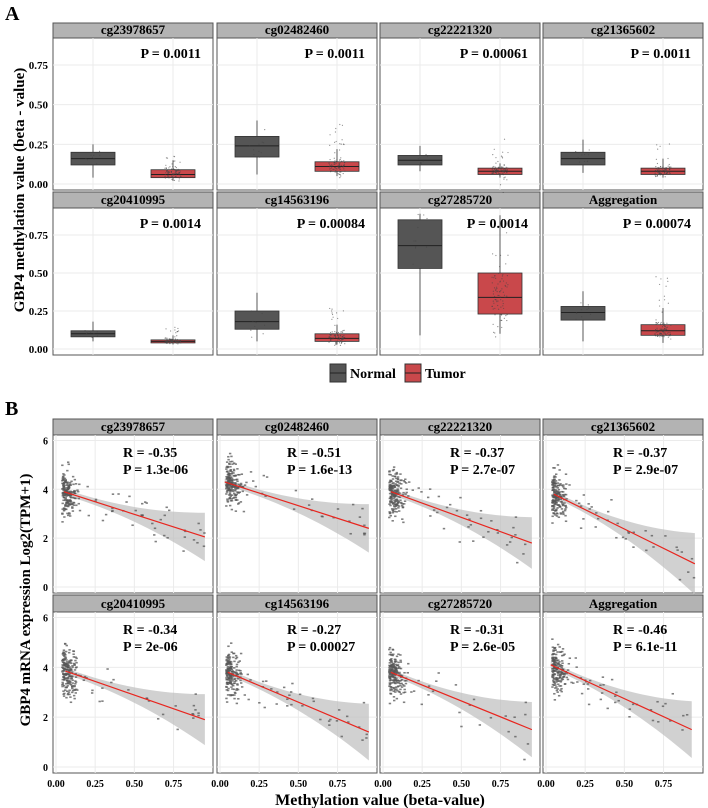  What do you see at coordinates (482, 470) in the screenshot?
I see `p-value: P = 2.7e-07` at bounding box center [482, 470].